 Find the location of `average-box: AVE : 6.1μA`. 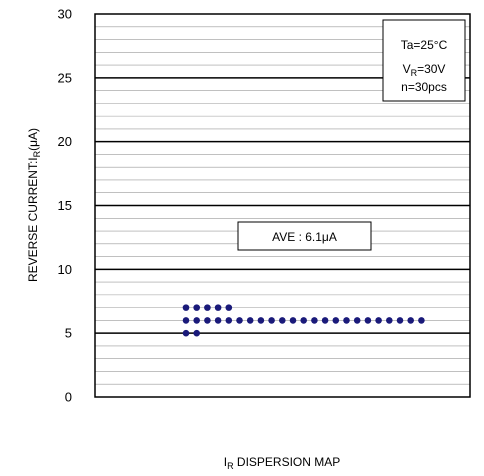

average-box: AVE : 6.1μA is located at coordinates (304, 236).